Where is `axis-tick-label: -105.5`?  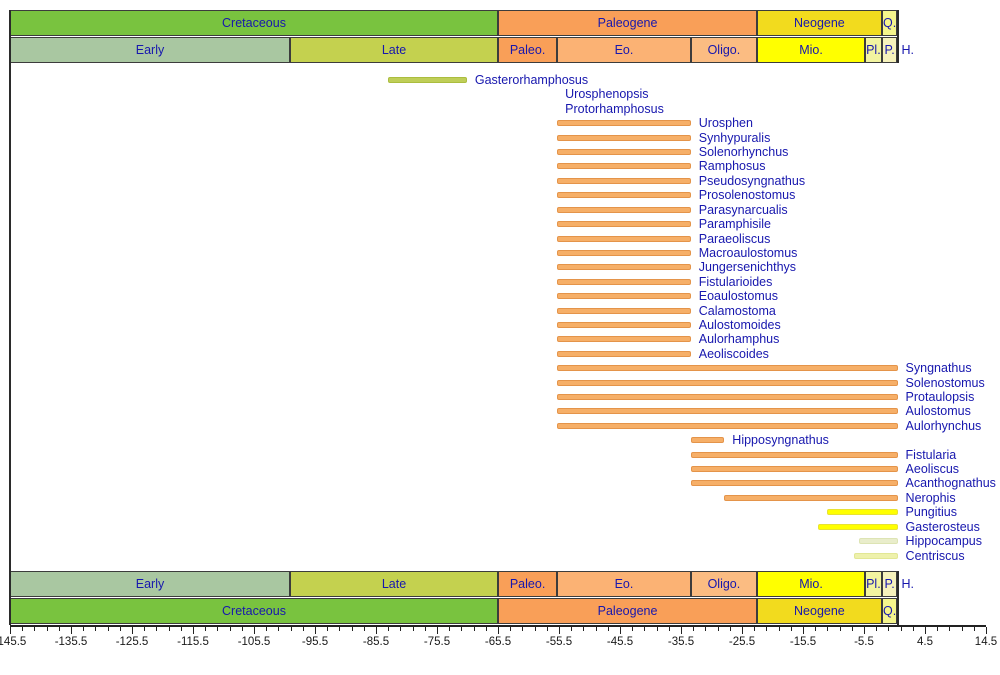 axis-tick-label: -105.5 is located at coordinates (254, 642).